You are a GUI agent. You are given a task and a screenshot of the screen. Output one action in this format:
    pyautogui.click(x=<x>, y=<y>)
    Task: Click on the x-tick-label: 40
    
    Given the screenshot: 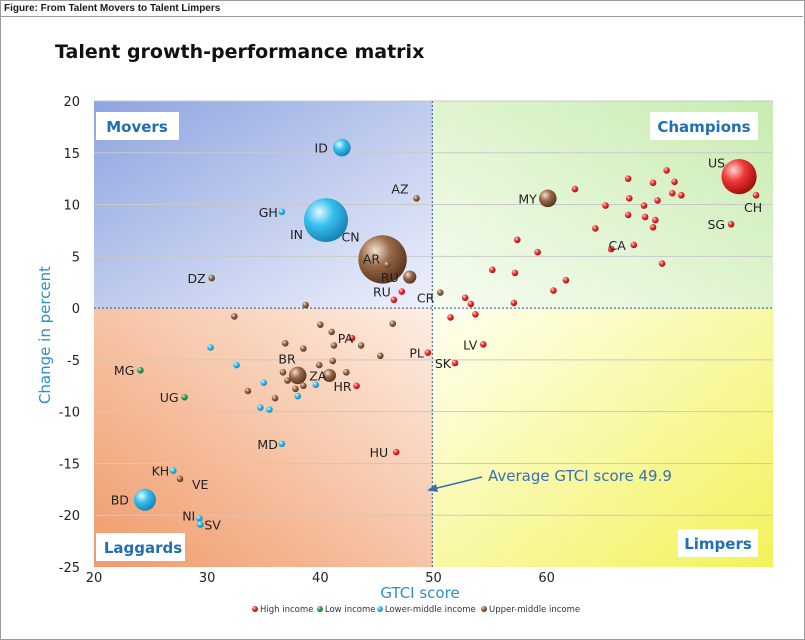 What is the action you would take?
    pyautogui.click(x=320, y=578)
    